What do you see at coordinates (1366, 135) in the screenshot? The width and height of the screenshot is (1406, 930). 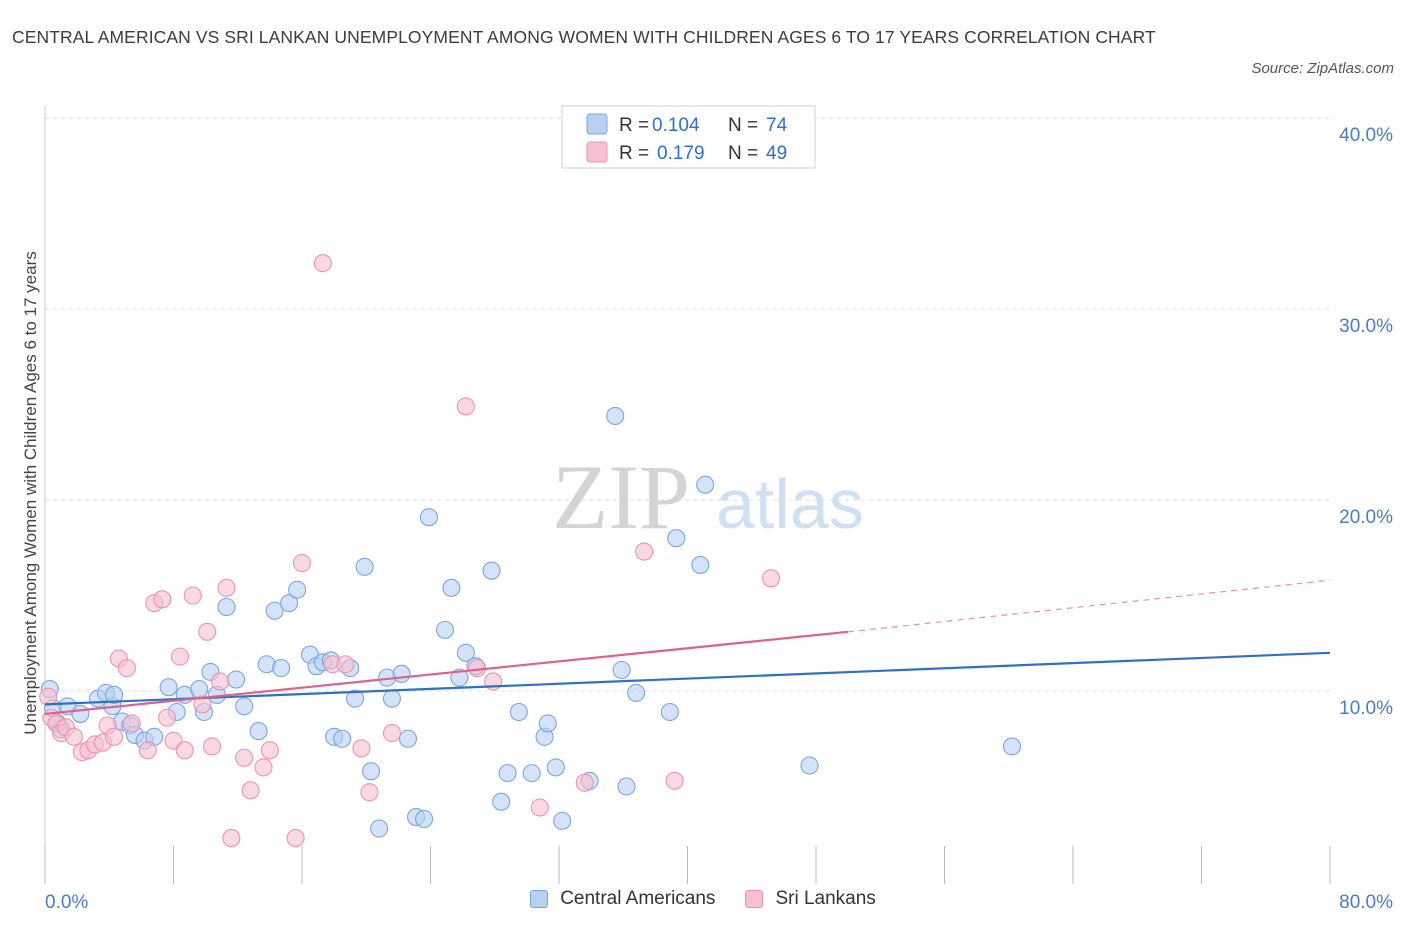 I see `y-tick-label: 40.0%` at bounding box center [1366, 135].